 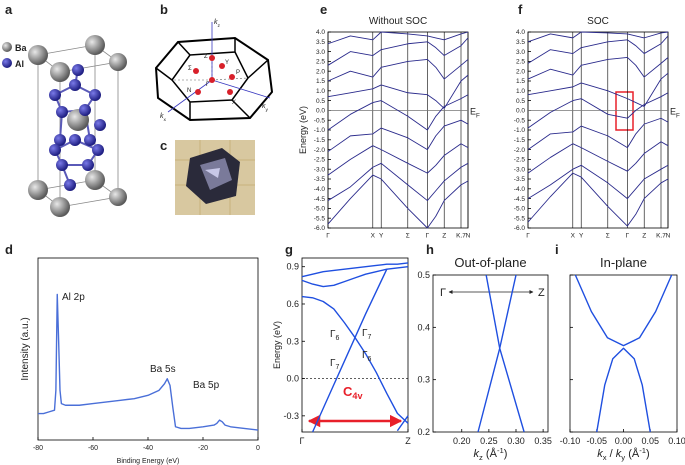 What do you see at coordinates (573, 236) in the screenshot?
I see `x-tick-label: X` at bounding box center [573, 236].